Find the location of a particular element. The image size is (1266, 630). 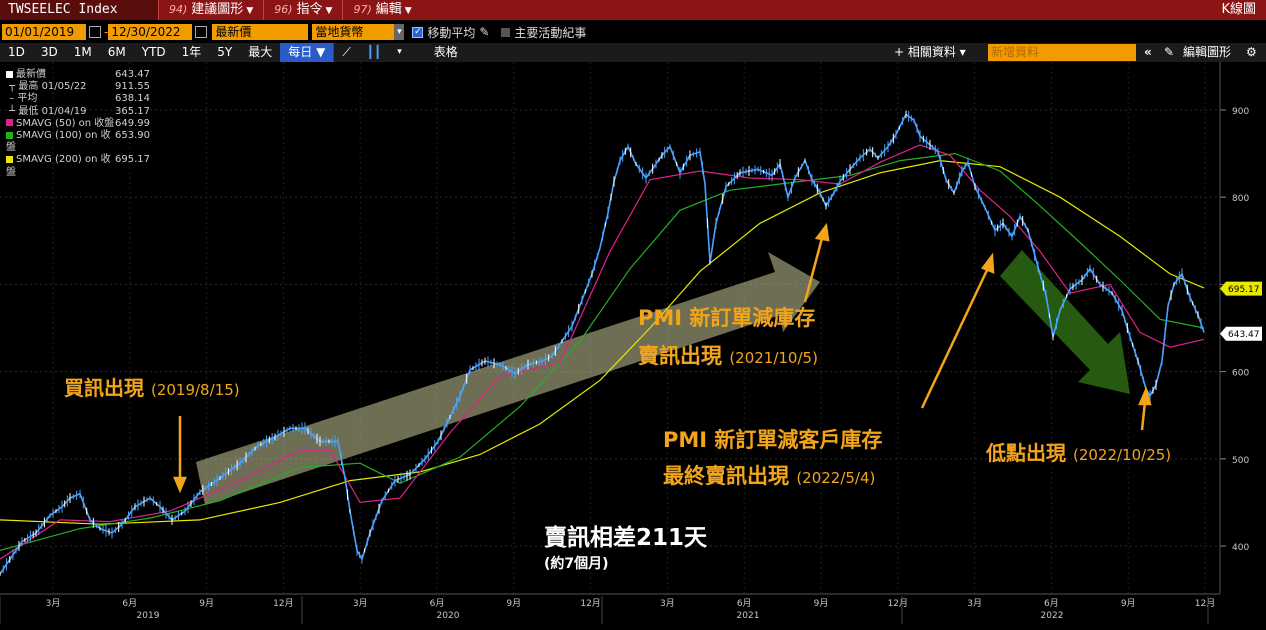

chart-type-title: K線圖 is located at coordinates (1238, 9).